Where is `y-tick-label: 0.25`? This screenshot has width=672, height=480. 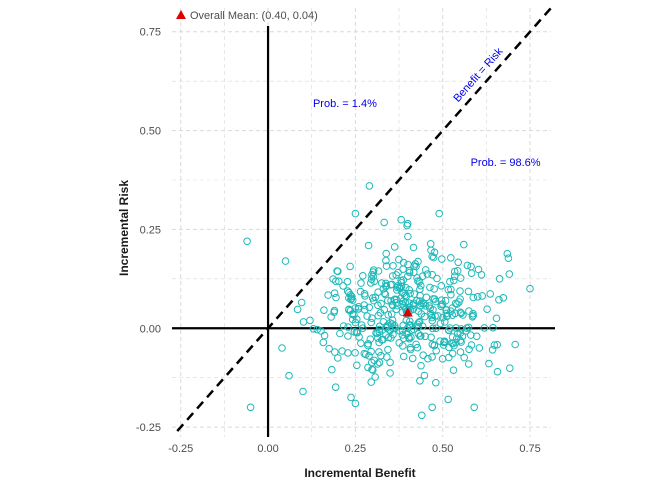
y-tick-label: 0.25 is located at coordinates (150, 230).